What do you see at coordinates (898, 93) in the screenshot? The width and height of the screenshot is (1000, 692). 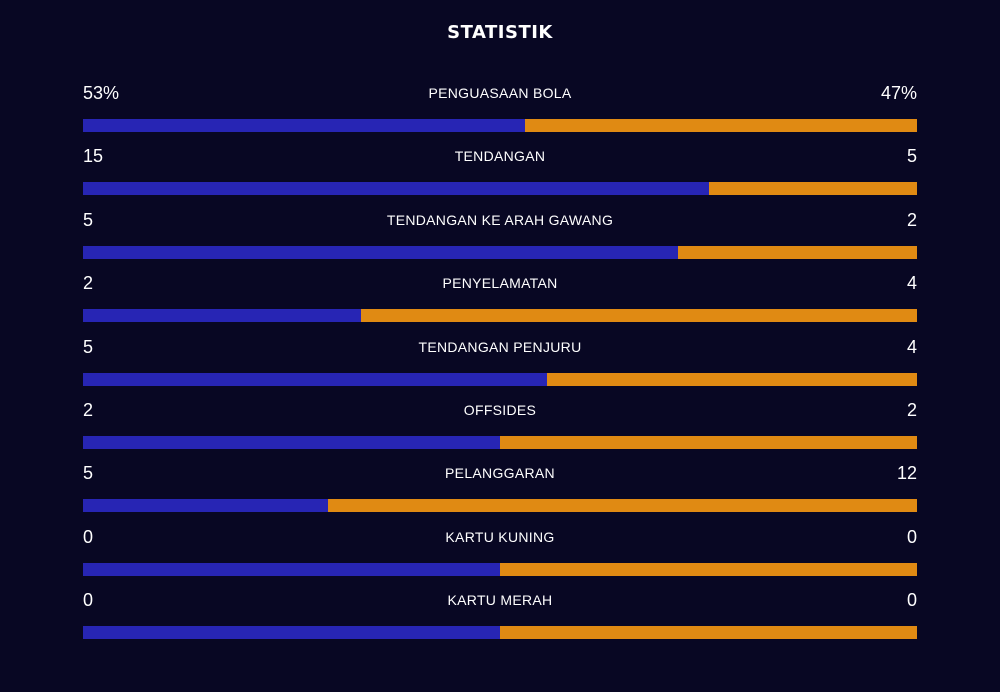 I see `away-value: 47%` at bounding box center [898, 93].